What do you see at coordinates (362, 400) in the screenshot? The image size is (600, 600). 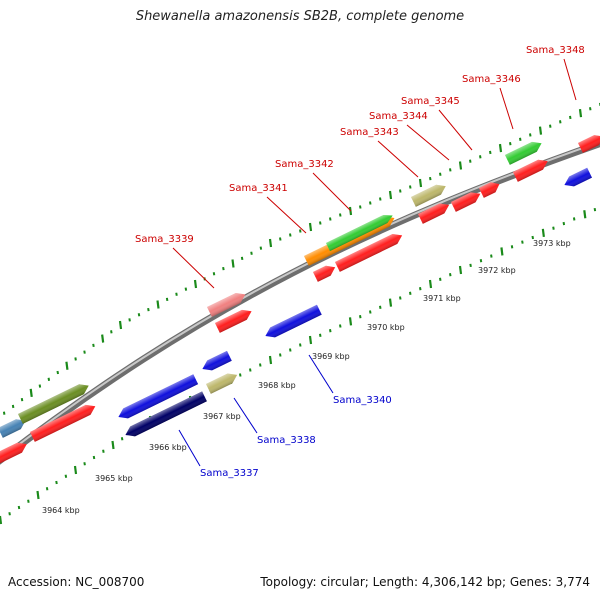 I see `gene-label: Sama_3340` at bounding box center [362, 400].